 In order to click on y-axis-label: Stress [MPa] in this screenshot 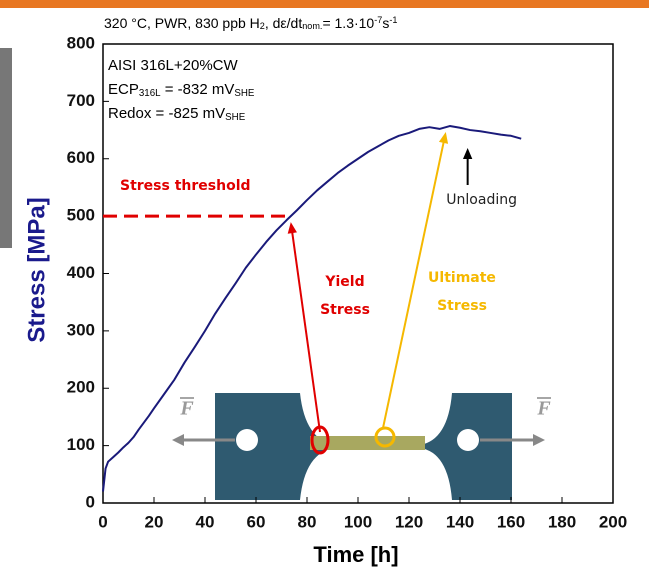, I will do `click(36, 269)`.